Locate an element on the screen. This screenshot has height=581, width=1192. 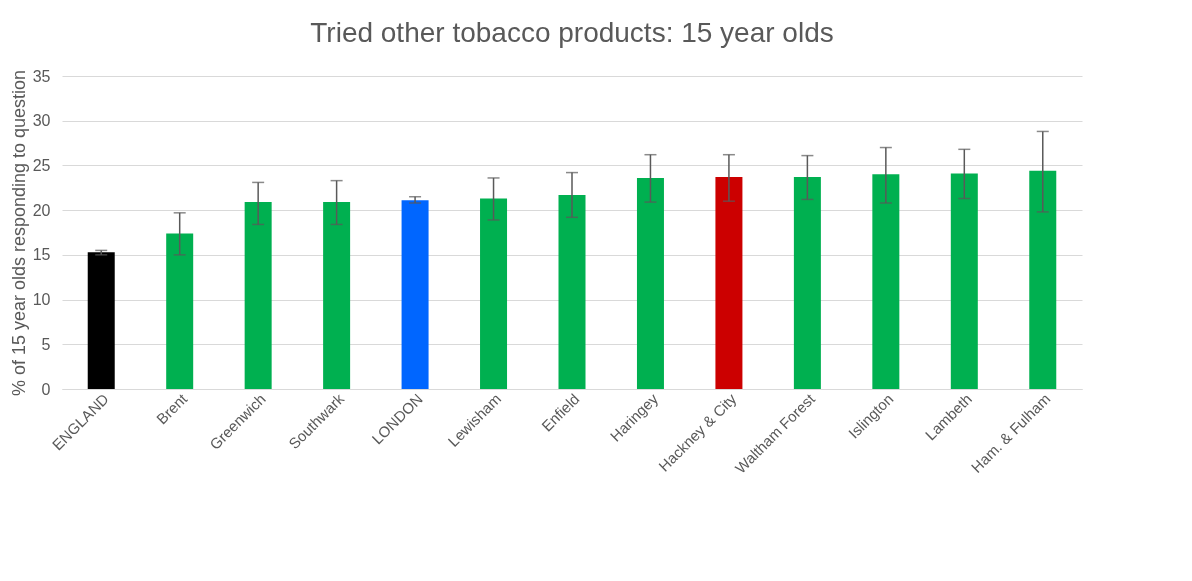
y-axis-title: % of 15 year olds responding to question is located at coordinates (18, 233).